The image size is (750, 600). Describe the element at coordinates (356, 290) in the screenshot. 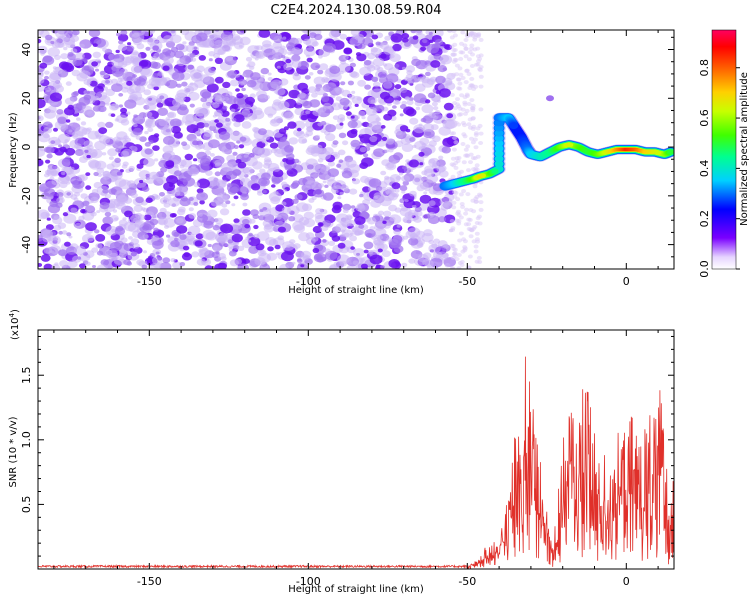

I see `heatmap-x-axis-label: Height of straight line (km)` at that location.